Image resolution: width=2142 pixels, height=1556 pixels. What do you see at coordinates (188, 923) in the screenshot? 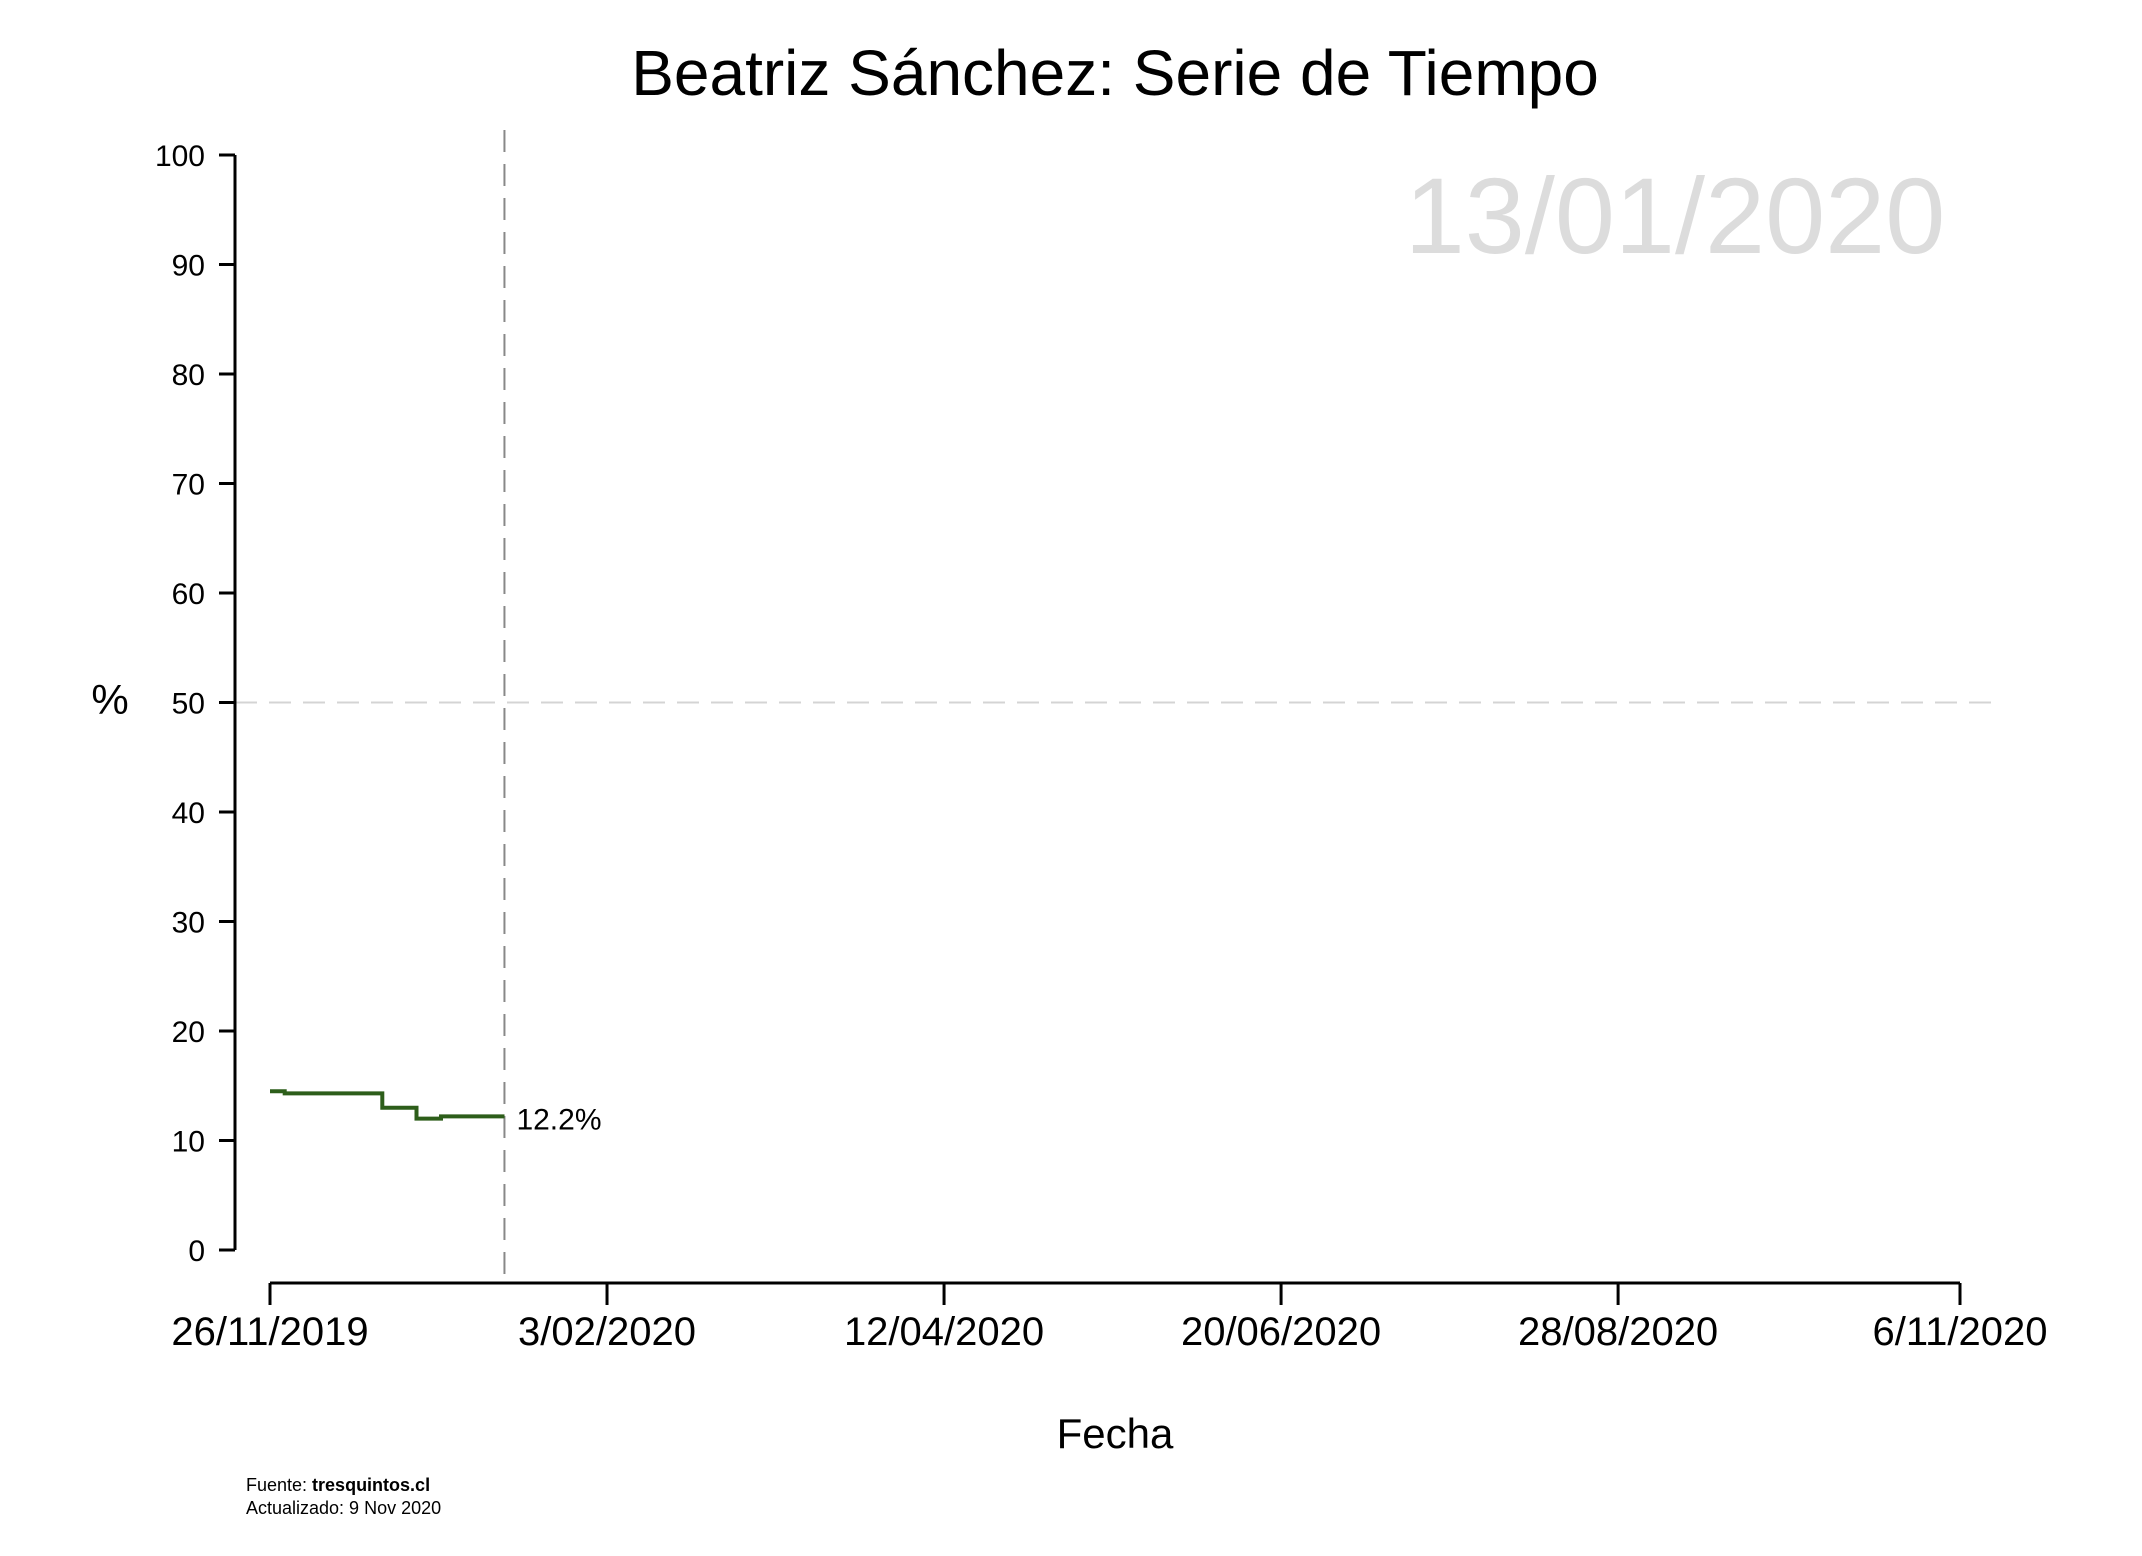
I see `y-tick-label: 30` at bounding box center [188, 923].